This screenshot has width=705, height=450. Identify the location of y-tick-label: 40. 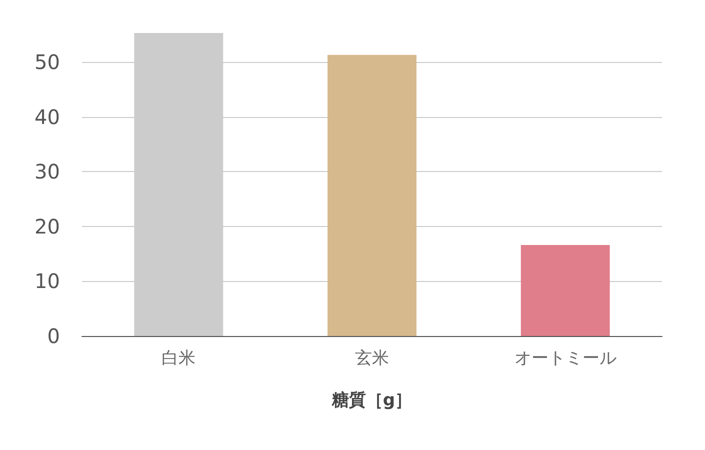
(47, 116).